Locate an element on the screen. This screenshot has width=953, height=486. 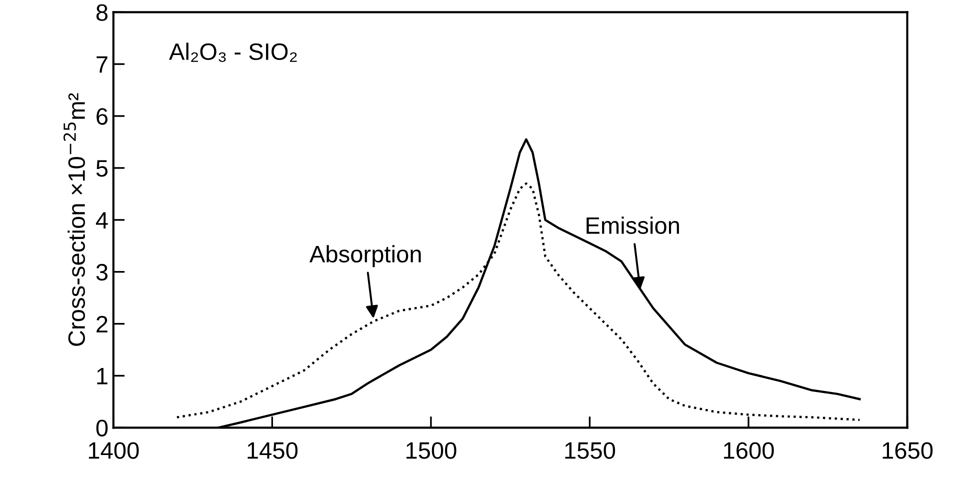
y-tick-label: 3 is located at coordinates (102, 272).